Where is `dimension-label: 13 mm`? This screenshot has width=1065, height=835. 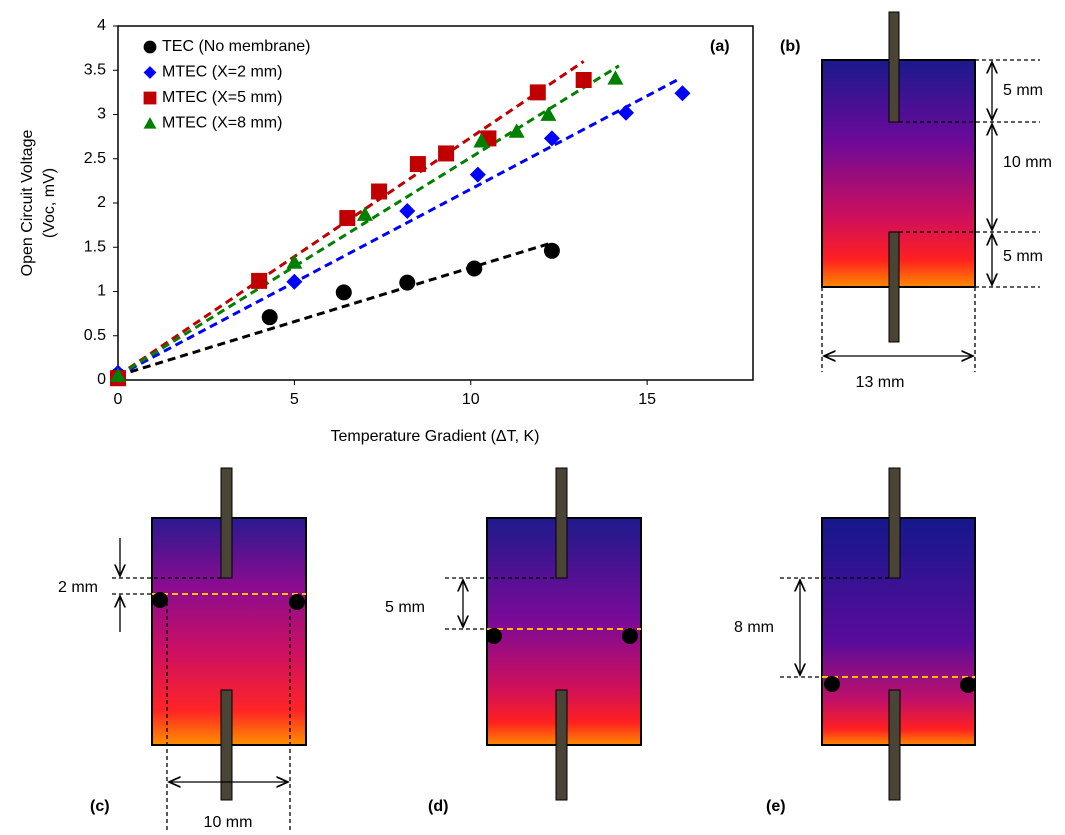
dimension-label: 13 mm is located at coordinates (880, 382).